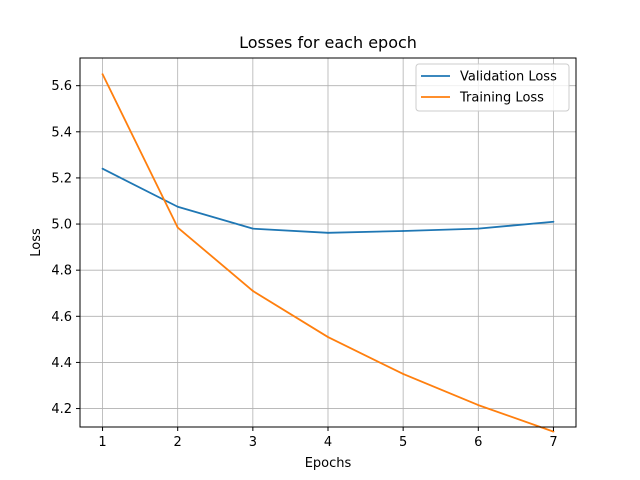  I want to click on y-tick-label: 5.6, so click(61, 86).